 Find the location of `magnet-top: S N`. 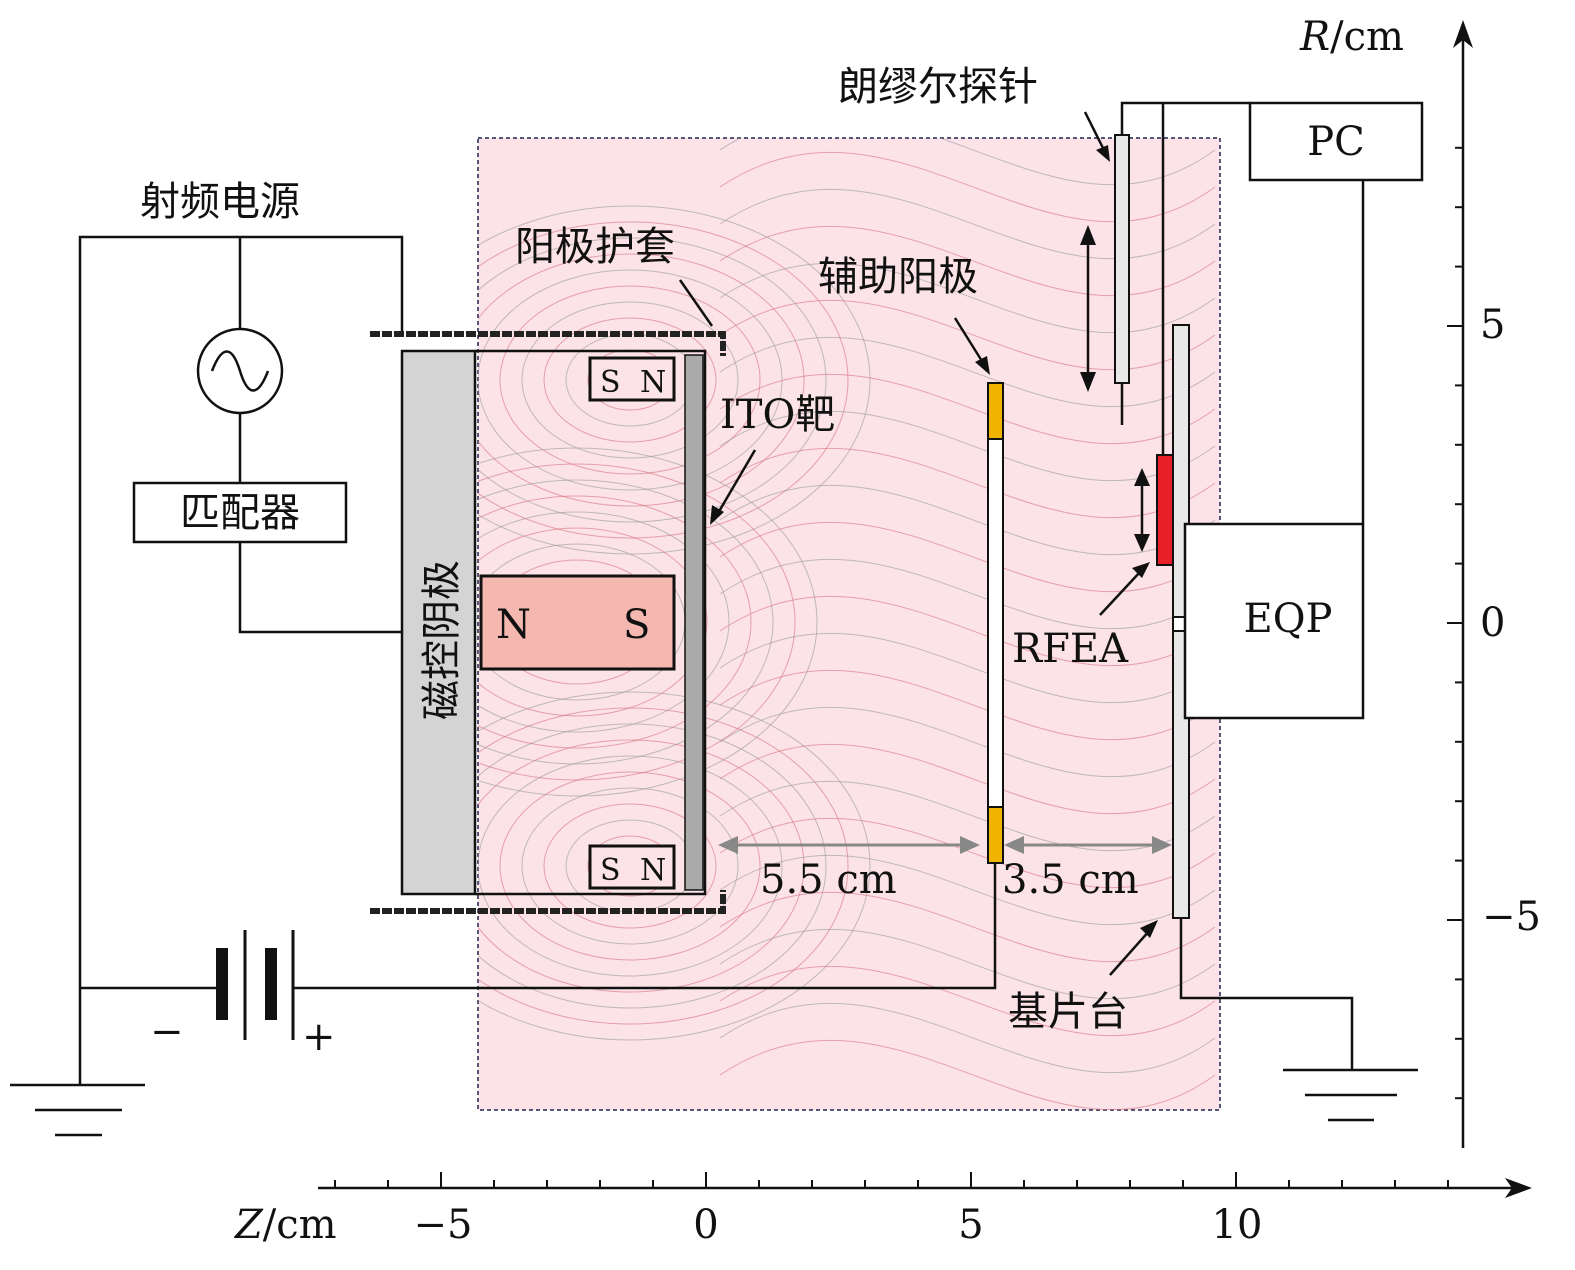

magnet-top: S N is located at coordinates (632, 379).